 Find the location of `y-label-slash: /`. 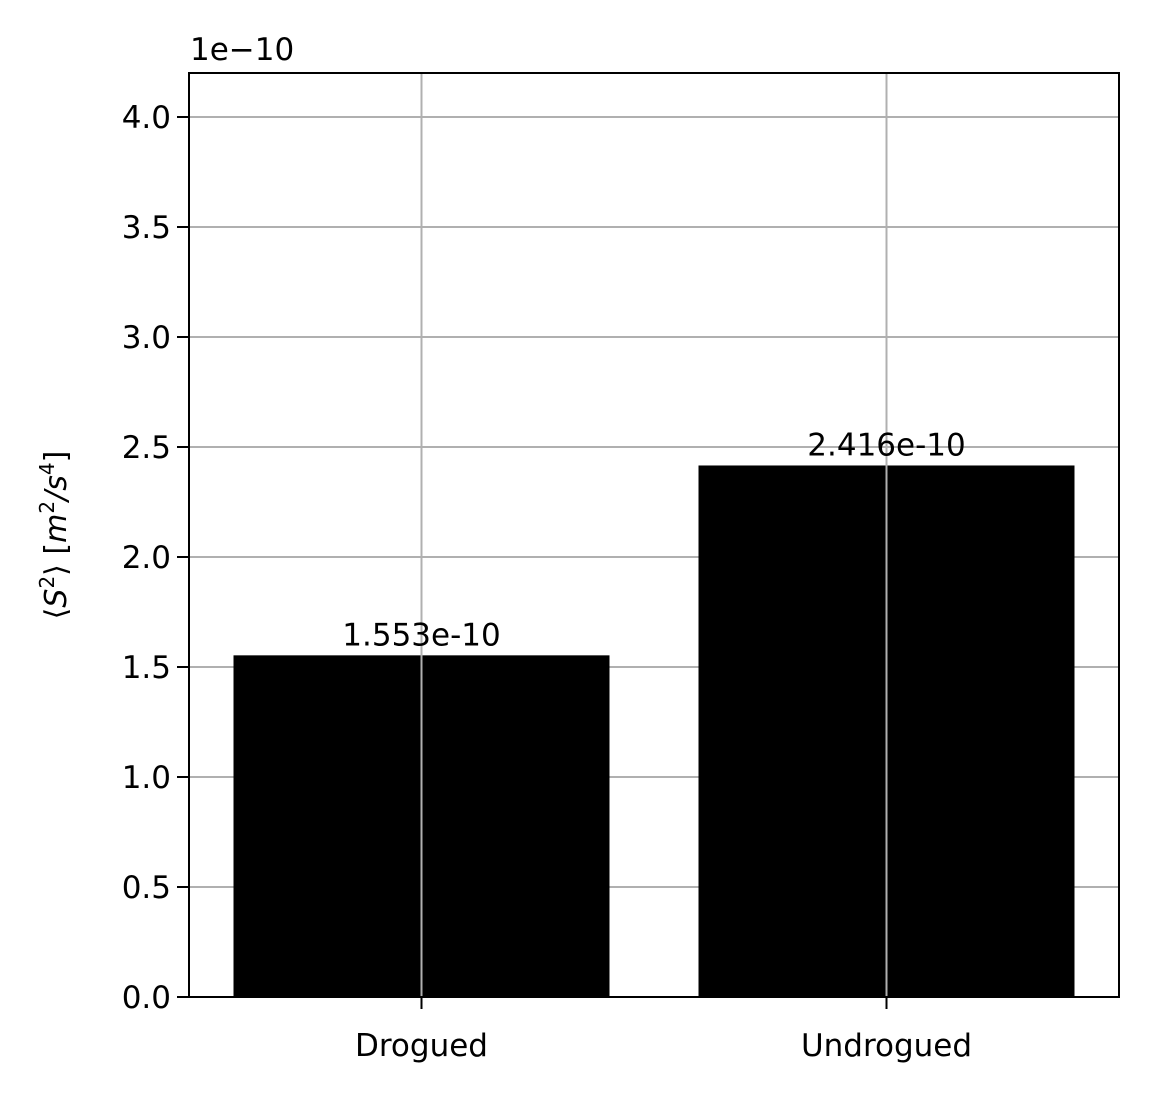

y-label-slash: / is located at coordinates (56, 496).